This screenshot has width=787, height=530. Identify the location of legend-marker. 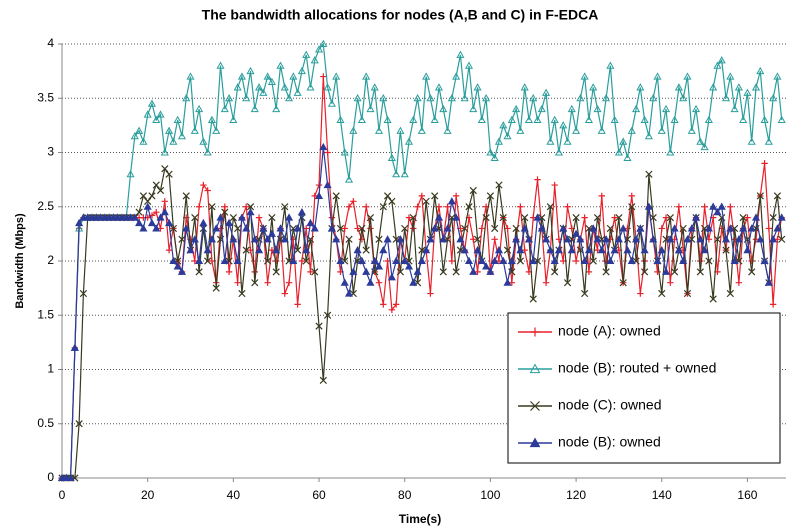
(535, 332).